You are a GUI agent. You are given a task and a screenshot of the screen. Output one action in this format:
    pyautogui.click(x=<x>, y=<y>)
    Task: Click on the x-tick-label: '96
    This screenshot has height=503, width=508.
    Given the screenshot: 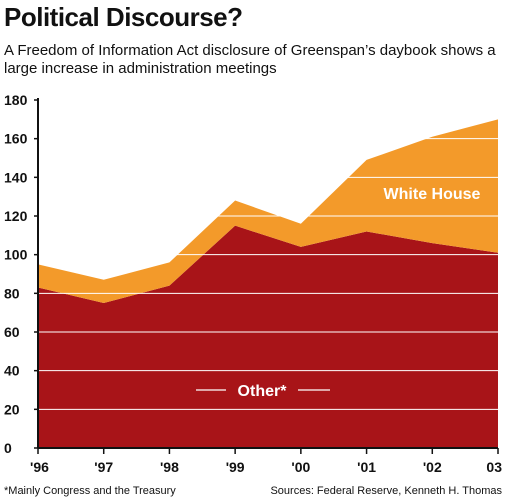 What is the action you would take?
    pyautogui.click(x=39, y=467)
    